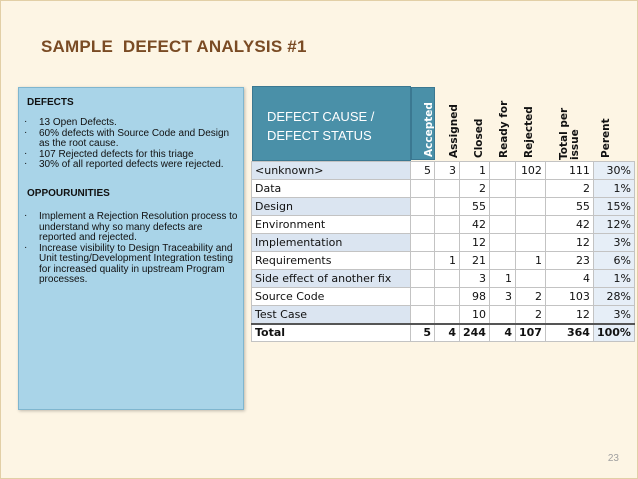 The height and width of the screenshot is (479, 638). What do you see at coordinates (331, 224) in the screenshot?
I see `row-label: Environment` at bounding box center [331, 224].